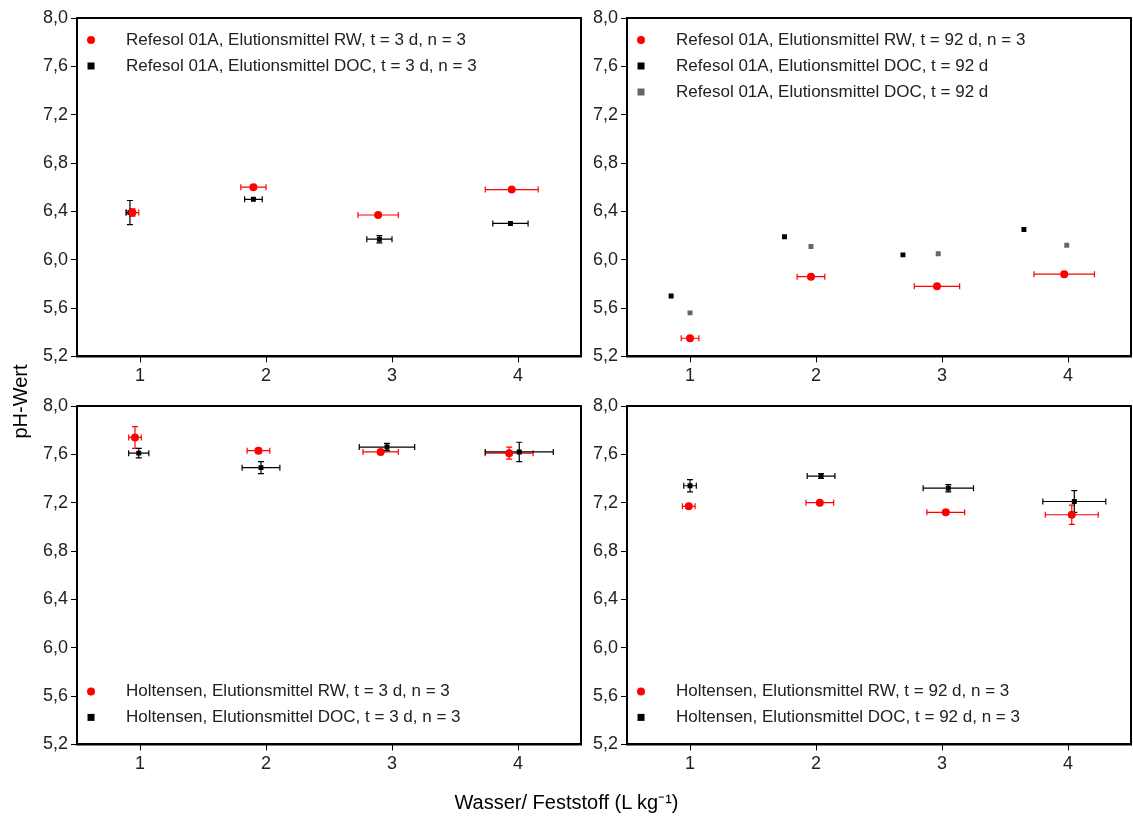 Image resolution: width=1133 pixels, height=823 pixels. I want to click on legend-label: Refesol 01A, Elutionsmittel RW, t = 3 d, n = 3, so click(296, 39).